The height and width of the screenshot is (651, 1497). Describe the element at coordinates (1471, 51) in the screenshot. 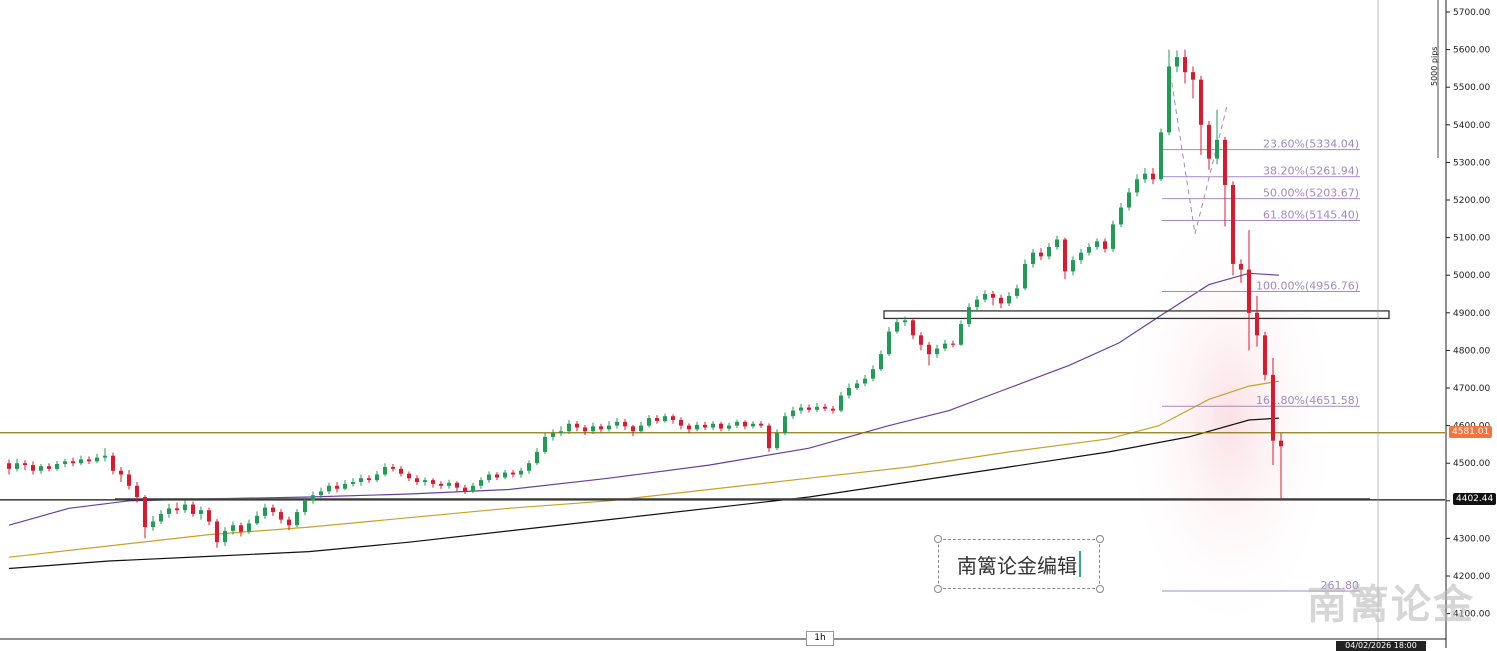

I see `y-tick-label: 5600.00` at that location.